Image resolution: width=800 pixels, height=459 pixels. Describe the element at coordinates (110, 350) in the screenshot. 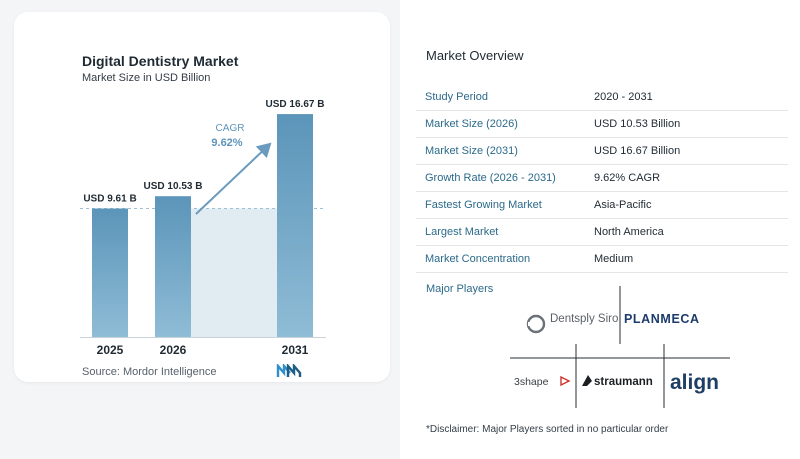

I see `x-tick-label: 2025` at that location.